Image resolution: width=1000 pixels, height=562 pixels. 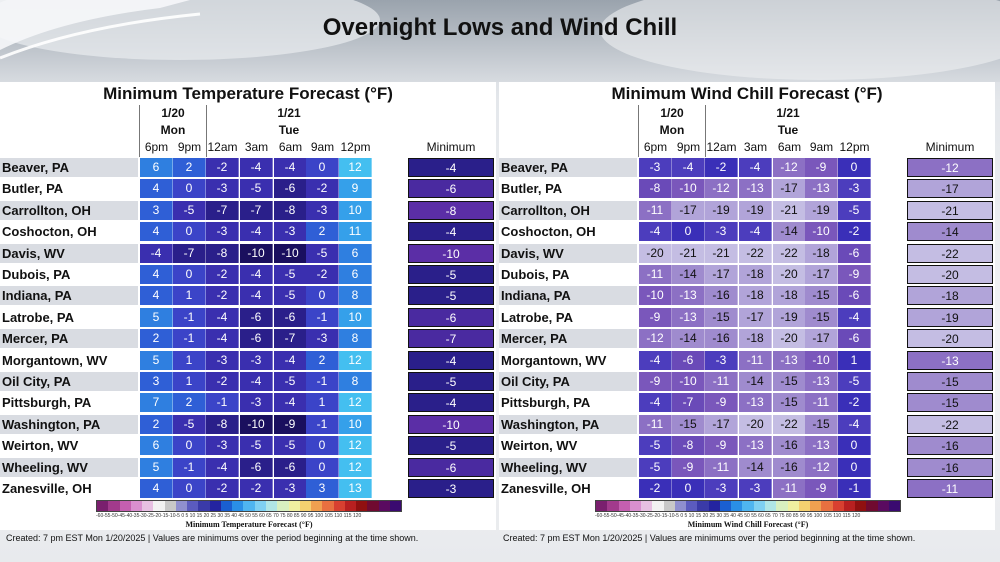 I want to click on chill-value-cell: -19, so click(x=721, y=210).